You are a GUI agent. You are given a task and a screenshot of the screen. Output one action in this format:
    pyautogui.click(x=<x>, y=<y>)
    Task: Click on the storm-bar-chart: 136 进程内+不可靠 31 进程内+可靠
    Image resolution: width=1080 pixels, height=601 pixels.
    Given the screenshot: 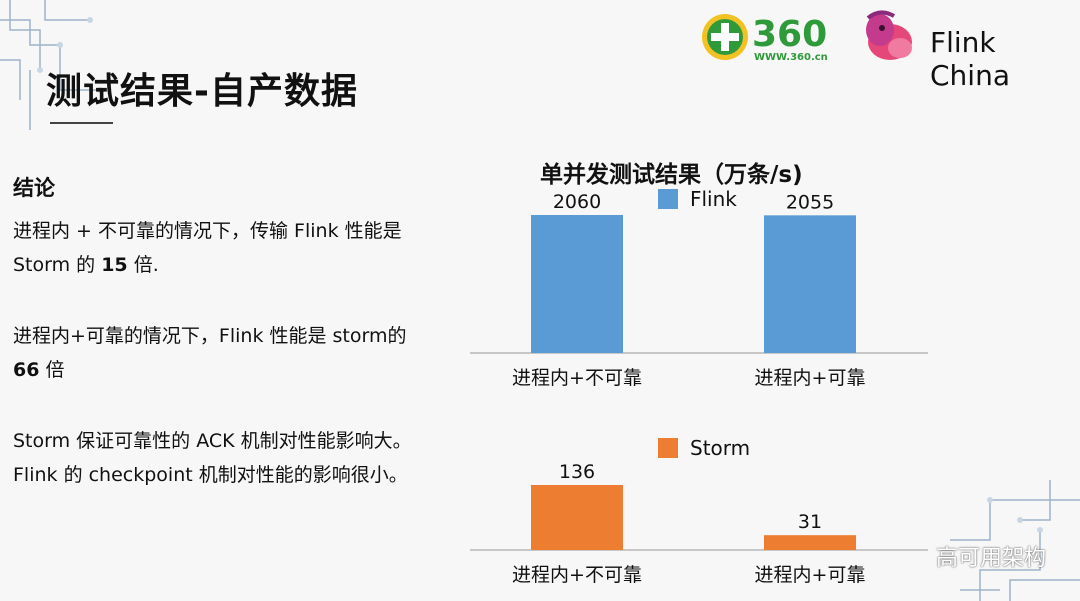 What is the action you would take?
    pyautogui.click(x=699, y=523)
    